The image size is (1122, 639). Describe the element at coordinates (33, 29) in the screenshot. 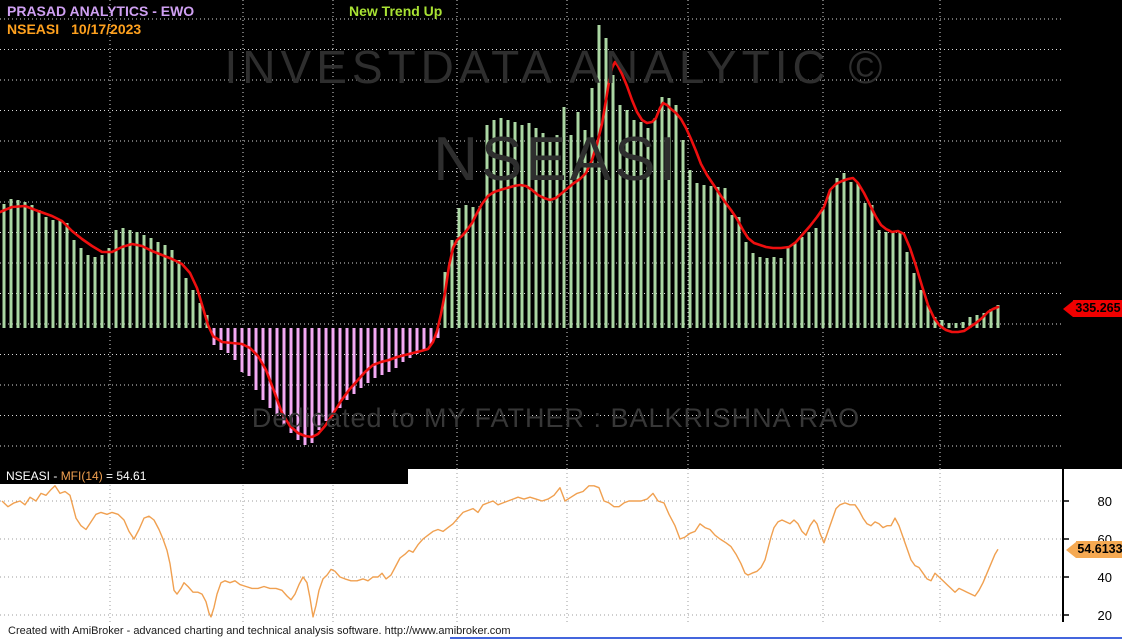

I see `symbol-label: NSEASI` at that location.